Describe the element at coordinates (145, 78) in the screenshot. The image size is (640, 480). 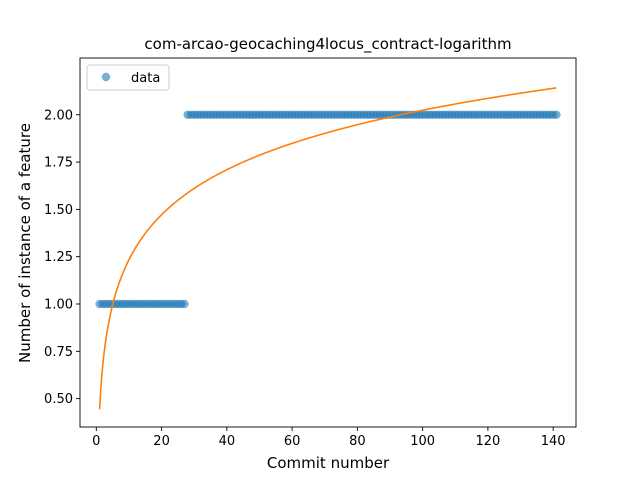
I see `legend-label: data` at that location.